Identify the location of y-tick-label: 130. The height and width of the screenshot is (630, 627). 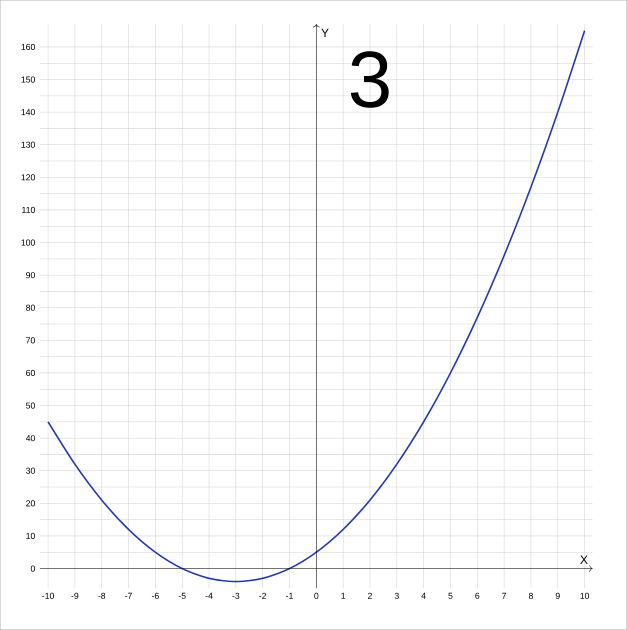
(28, 145).